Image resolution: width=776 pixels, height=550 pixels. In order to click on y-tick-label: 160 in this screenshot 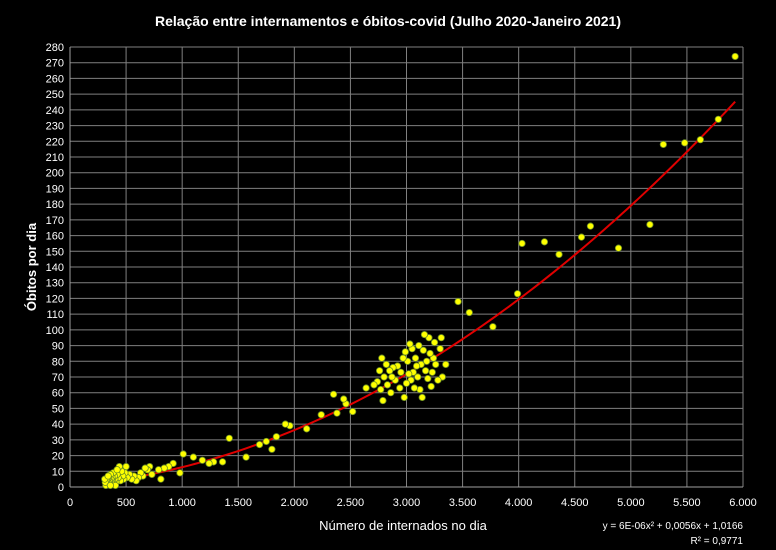, I will do `click(55, 237)`.